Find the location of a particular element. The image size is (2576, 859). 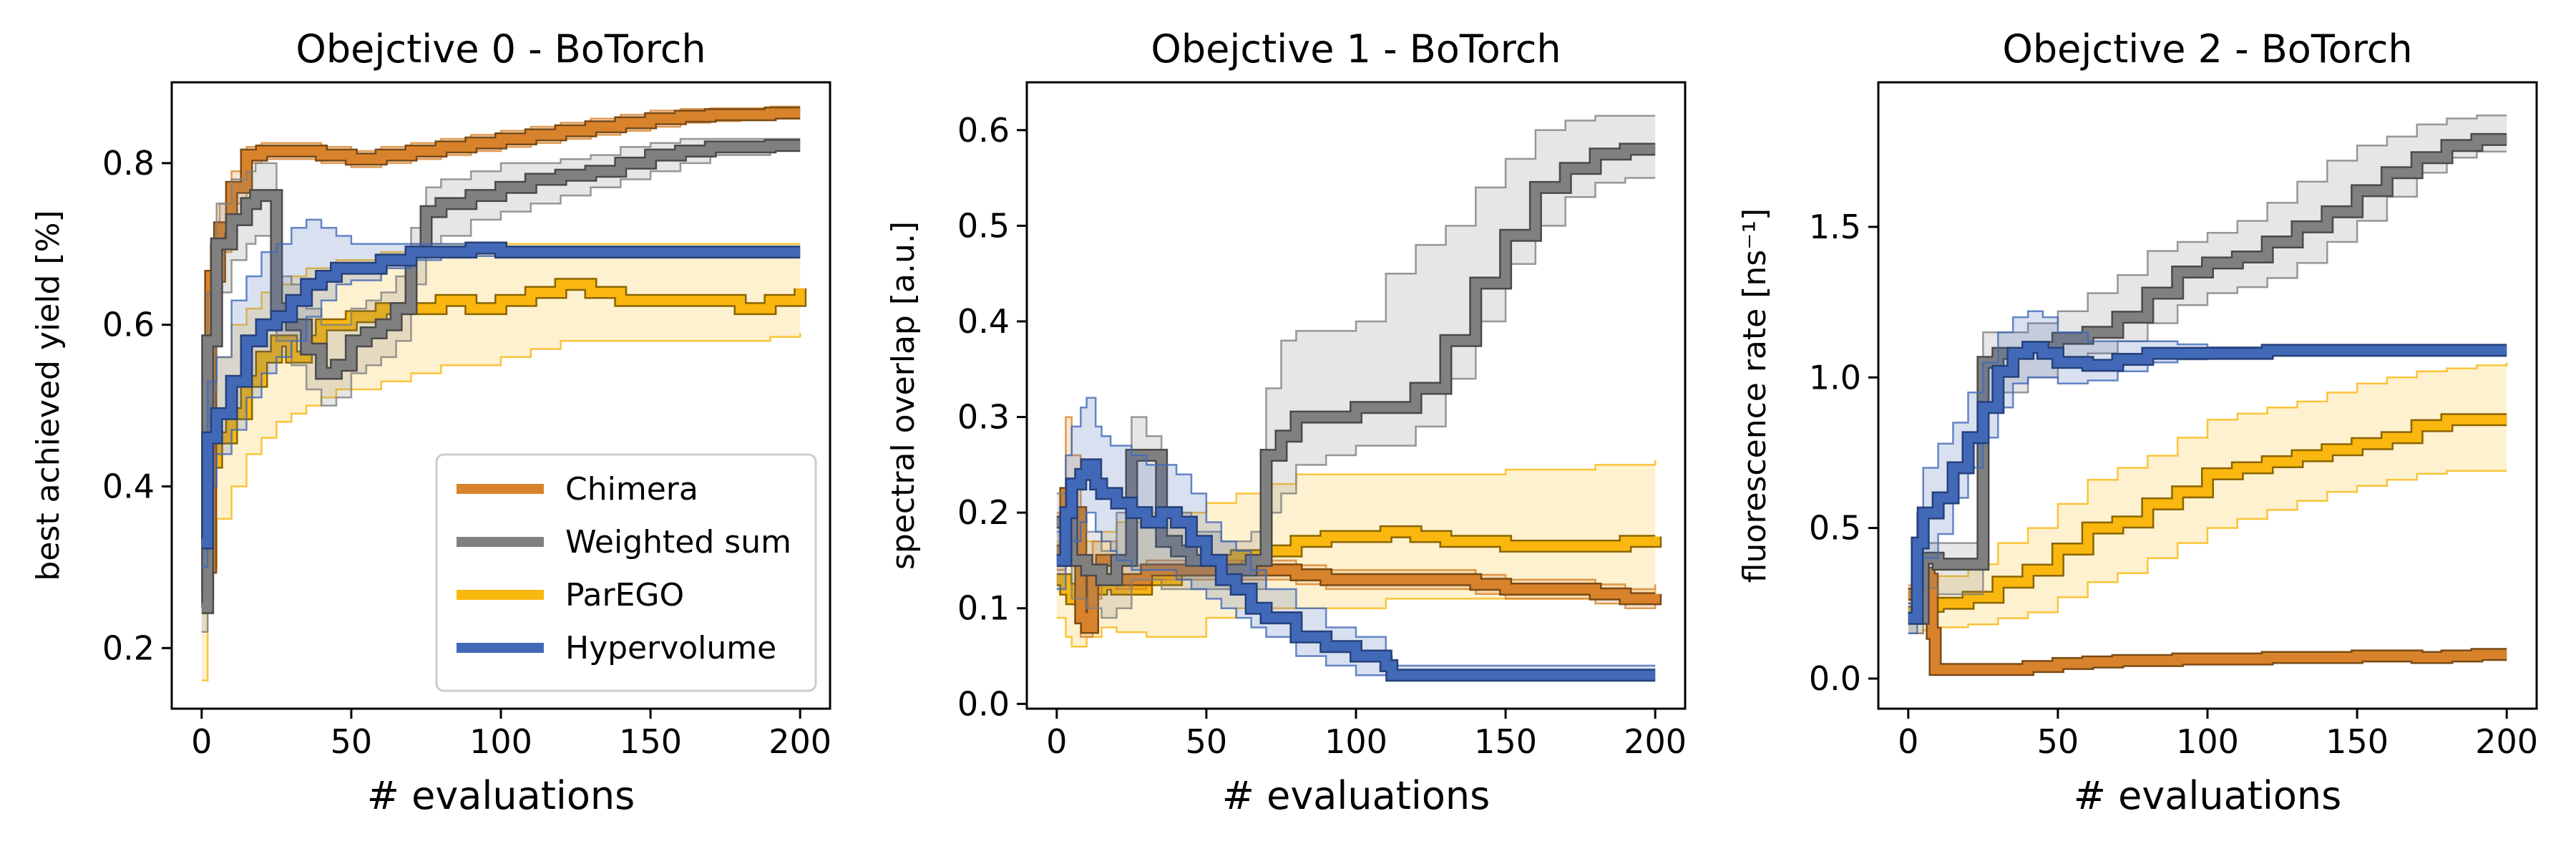

chart-title: Obejctive 1 - BoTorch is located at coordinates (1356, 49).